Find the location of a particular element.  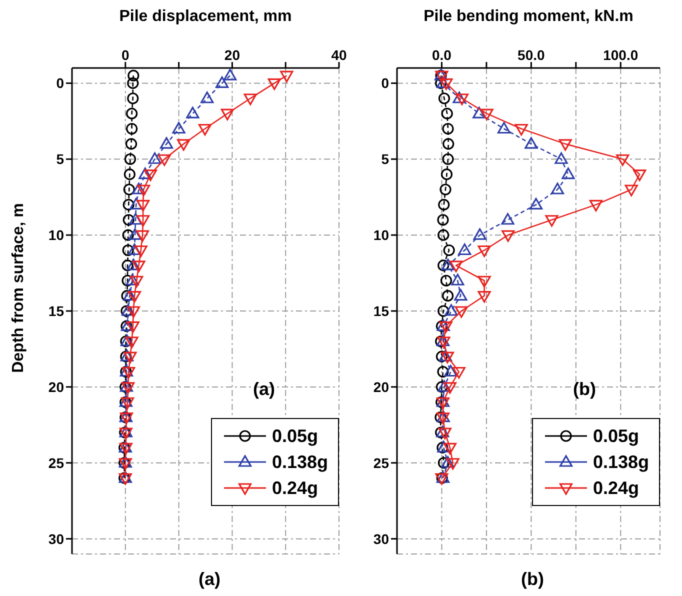

annotation: (a) is located at coordinates (264, 389).